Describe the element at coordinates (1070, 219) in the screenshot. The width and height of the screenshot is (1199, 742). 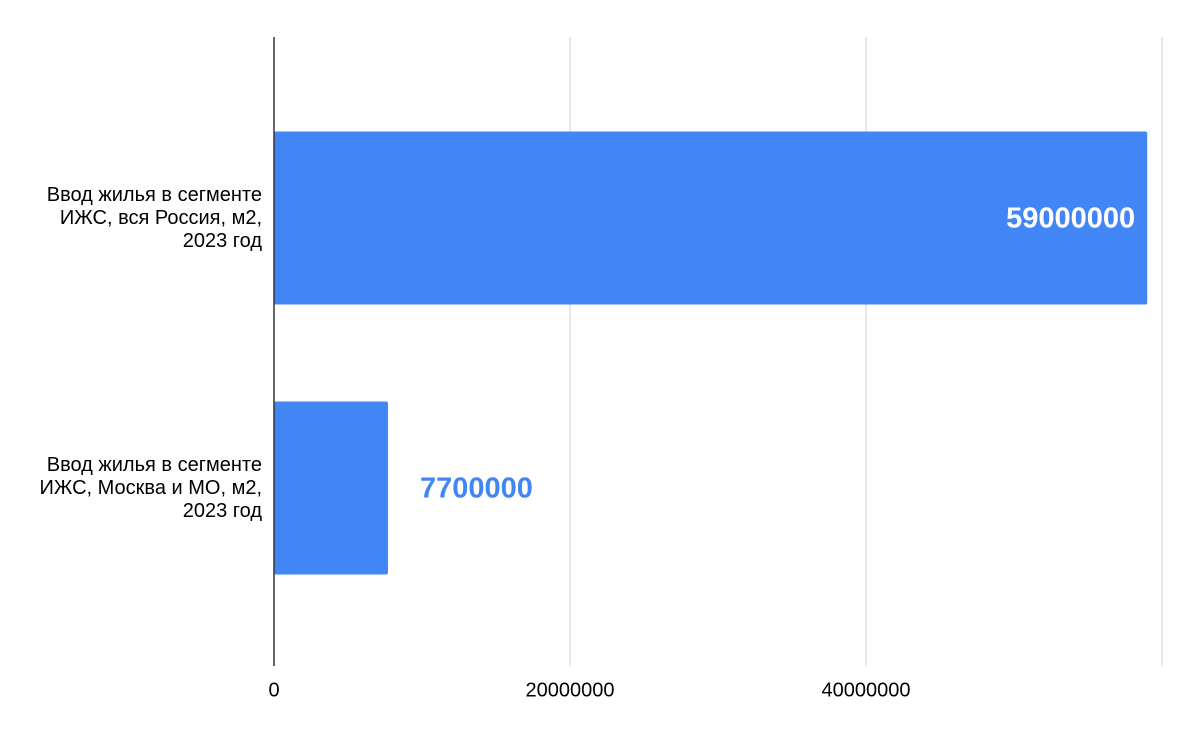
I see `data-label: 59000000` at that location.